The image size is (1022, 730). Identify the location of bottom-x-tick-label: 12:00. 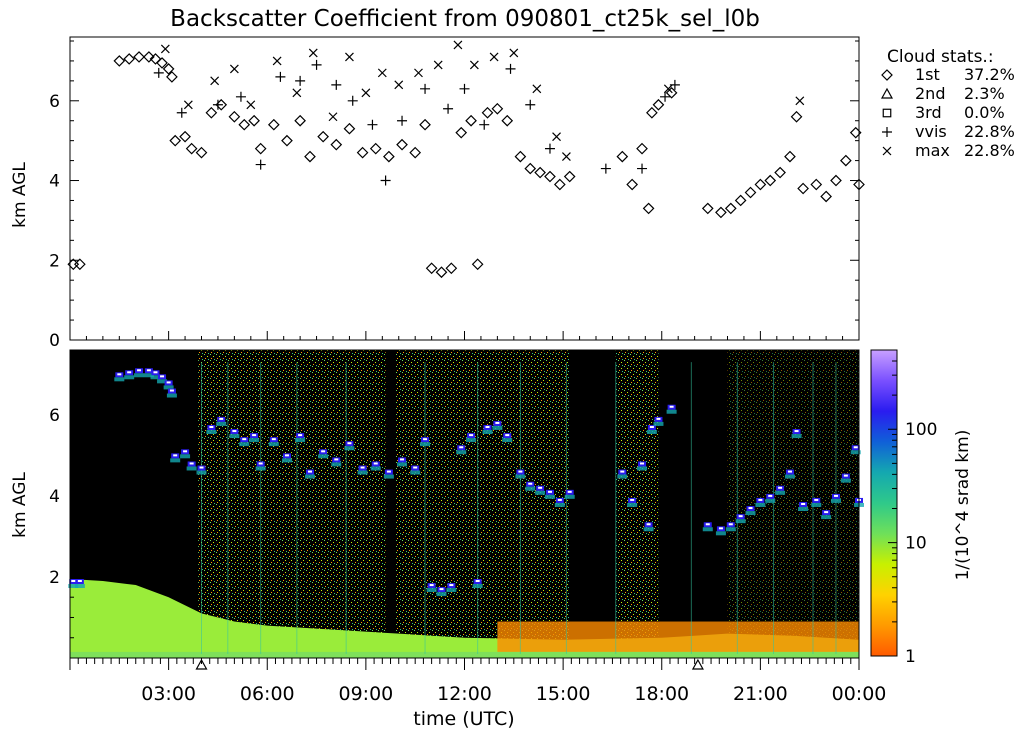
(464, 694).